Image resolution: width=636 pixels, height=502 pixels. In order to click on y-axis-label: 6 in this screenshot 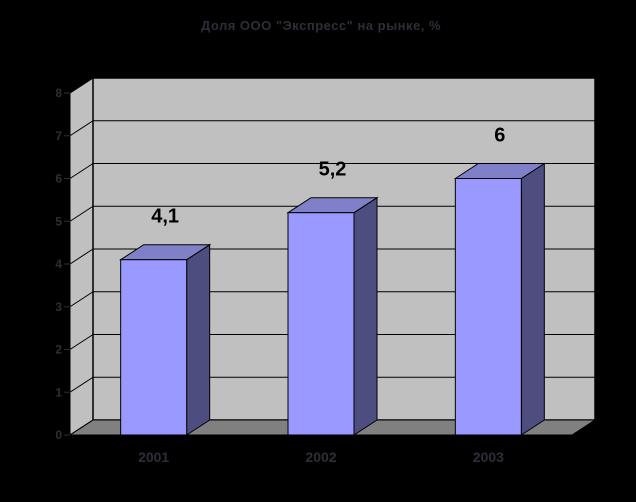, I will do `click(58, 179)`.